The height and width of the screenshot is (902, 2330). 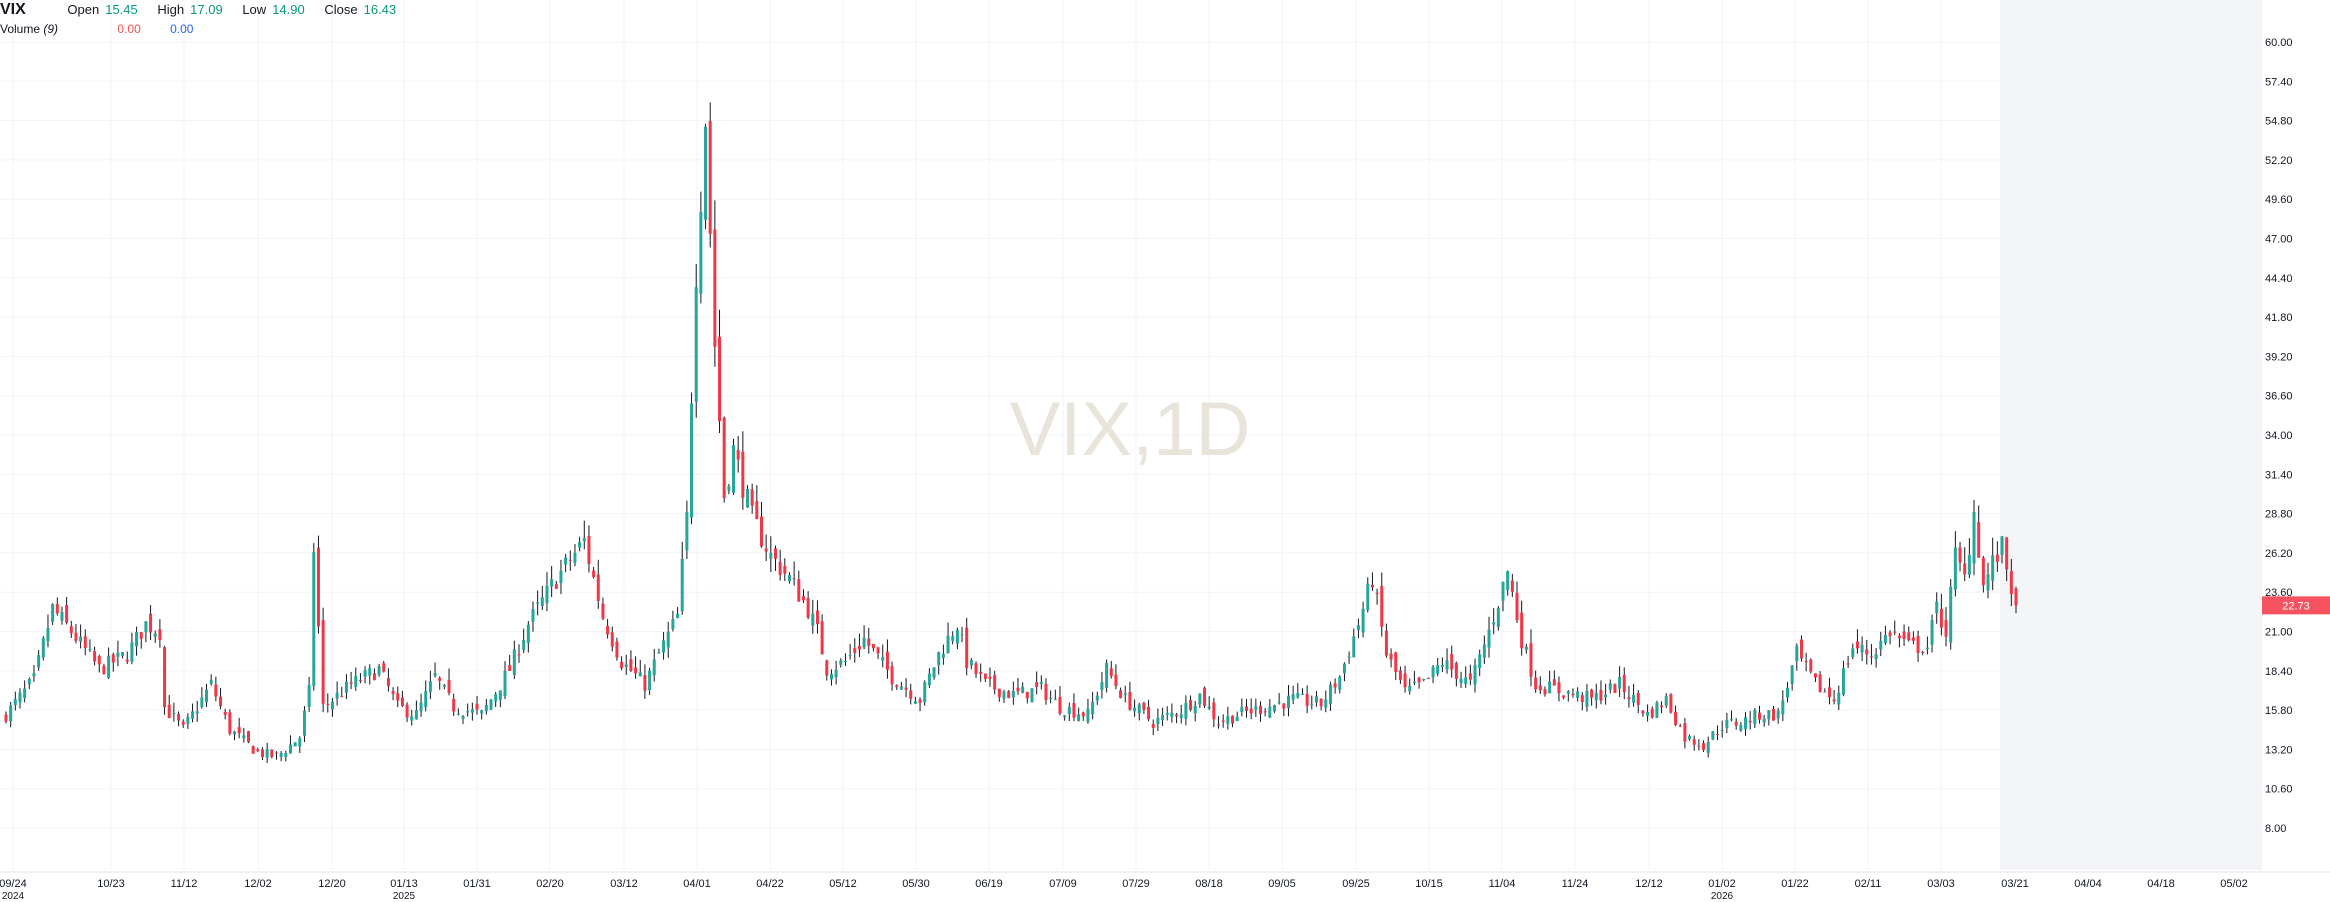 I want to click on symbol-name: VIX, so click(x=13, y=9).